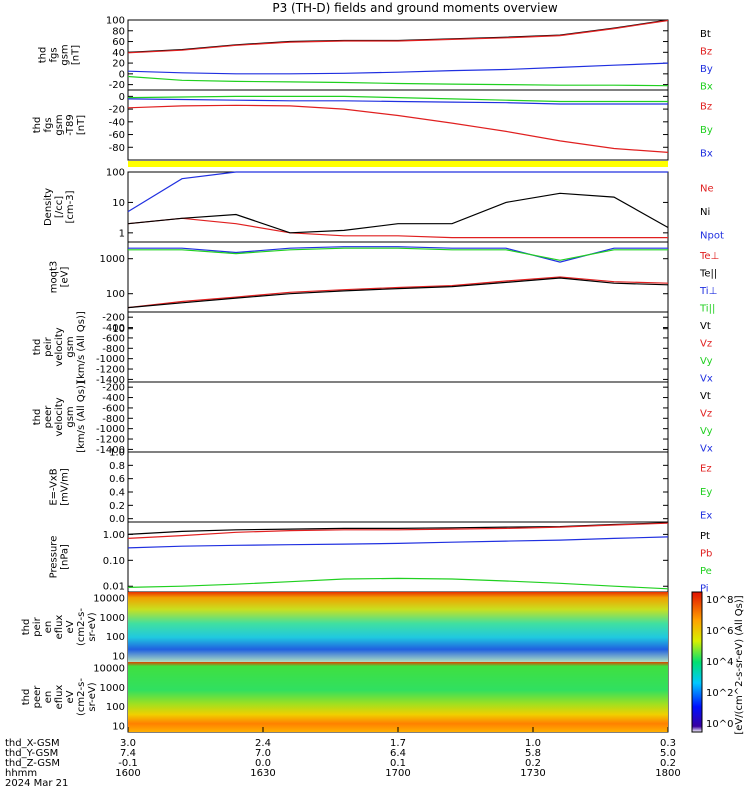  Describe the element at coordinates (48, 207) in the screenshot. I see `y-axis-label: Density` at that location.